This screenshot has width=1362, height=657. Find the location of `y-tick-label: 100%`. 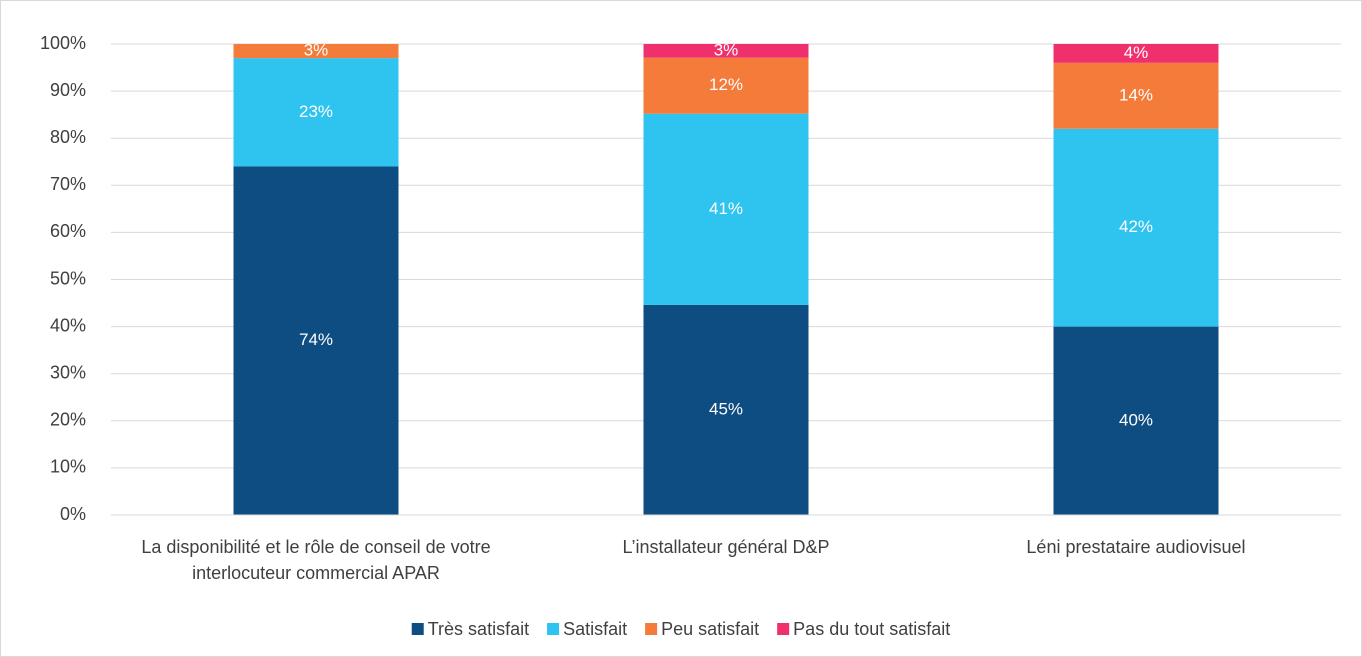

y-tick-label: 100% is located at coordinates (63, 43).